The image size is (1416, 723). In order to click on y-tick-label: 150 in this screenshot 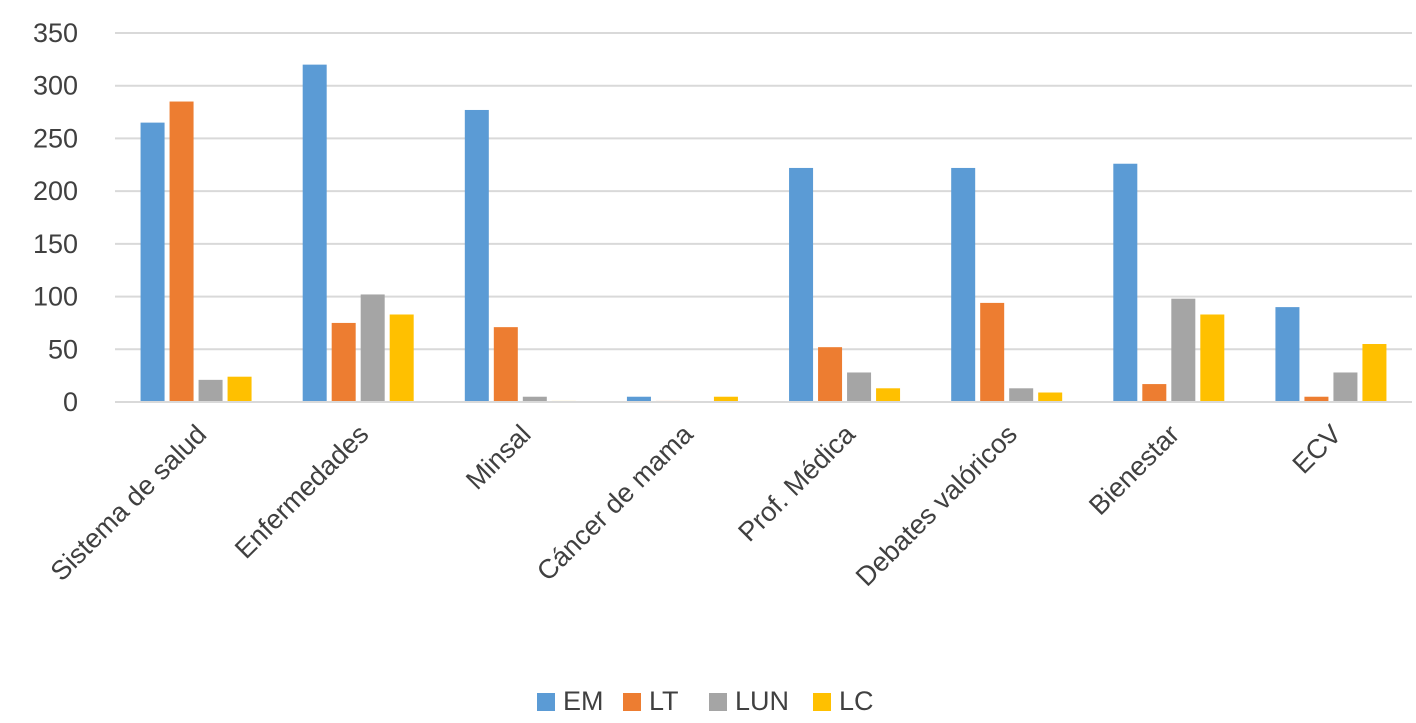, I will do `click(55, 244)`.